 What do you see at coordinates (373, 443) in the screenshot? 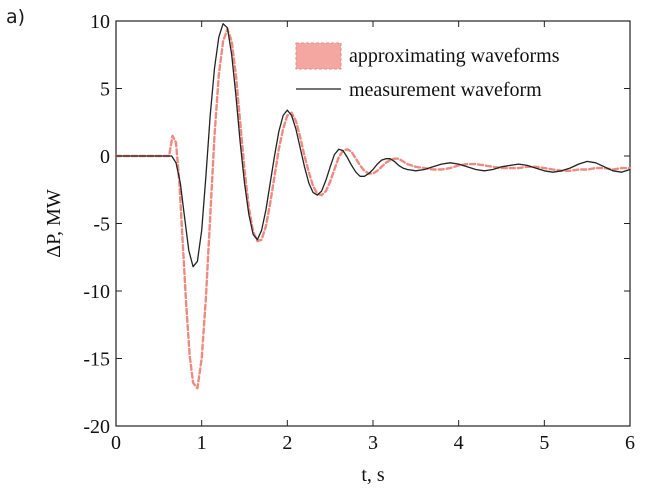
I see `x-tick-label: 3` at bounding box center [373, 443].